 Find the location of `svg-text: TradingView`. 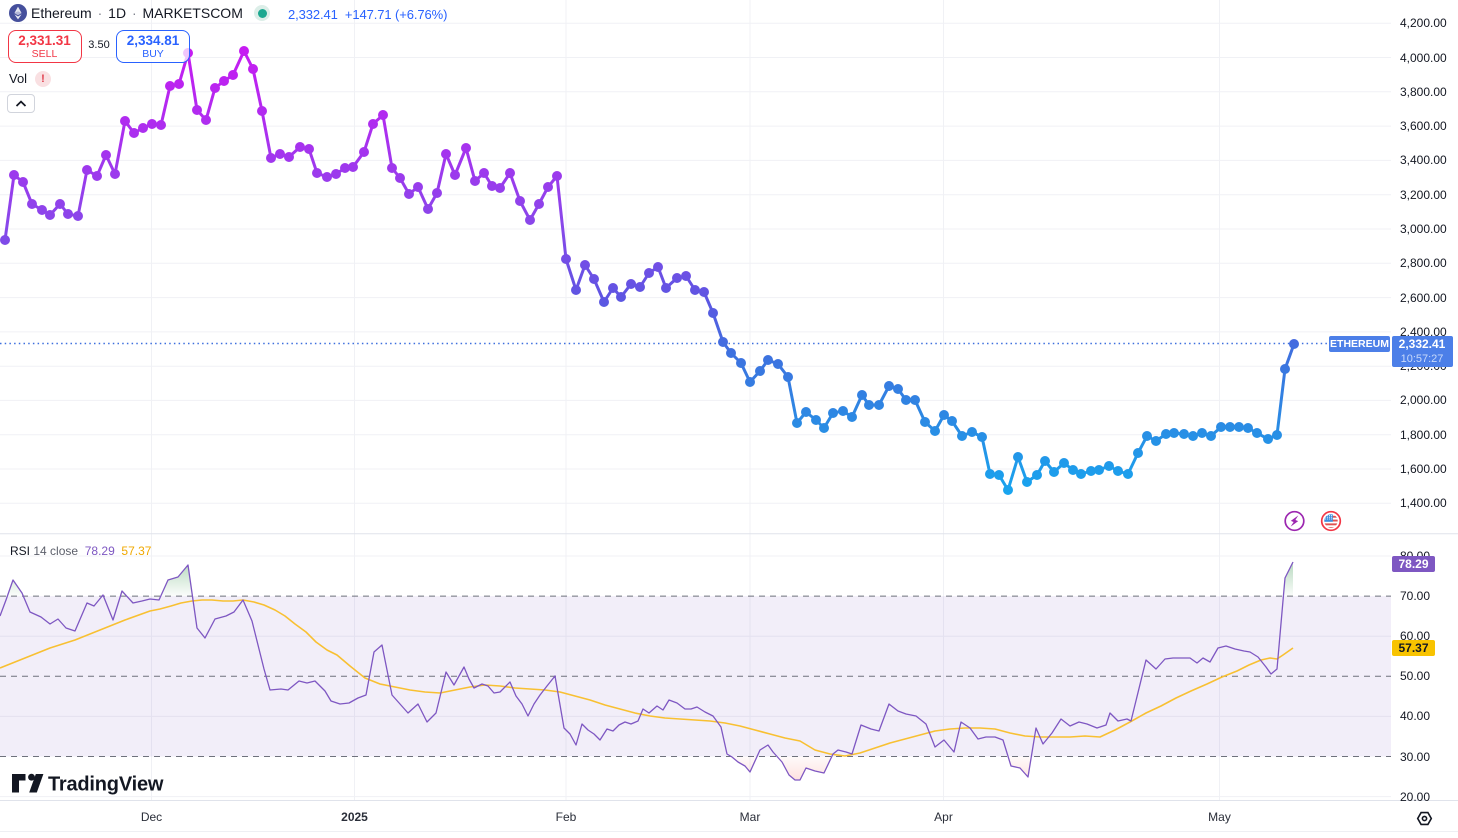

svg-text: TradingView is located at coordinates (106, 785).